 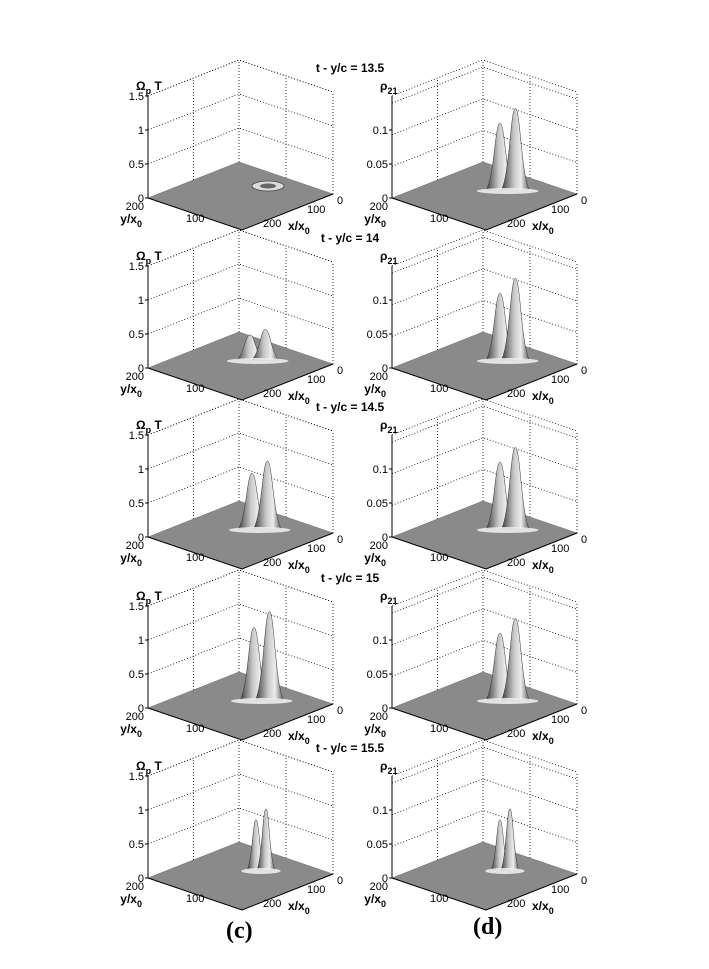 I want to click on panel-omega-2: 0 0.5 1 1.5Ωp T 200 100 y/x0 0 100 200 x/x0, so click(x=231, y=486).